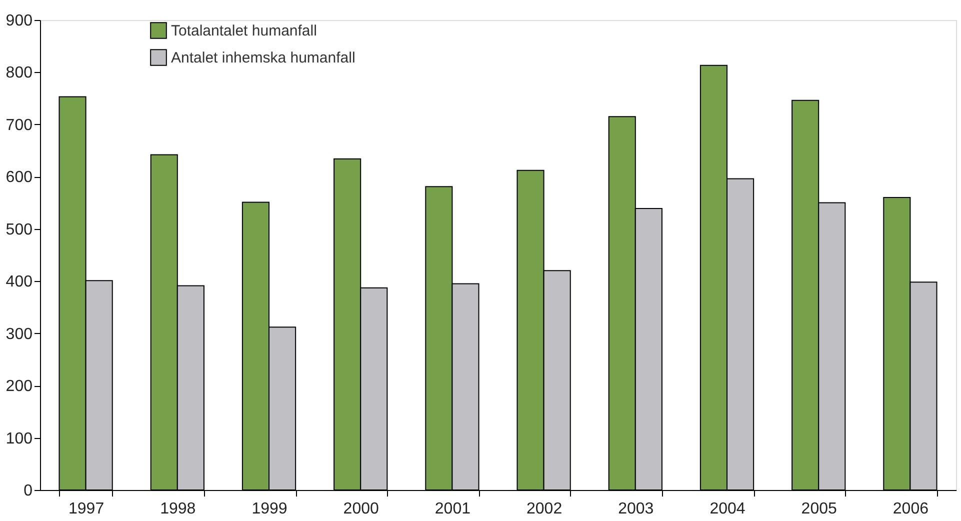 This screenshot has width=961, height=521. I want to click on x-tick-label: 2006, so click(910, 509).